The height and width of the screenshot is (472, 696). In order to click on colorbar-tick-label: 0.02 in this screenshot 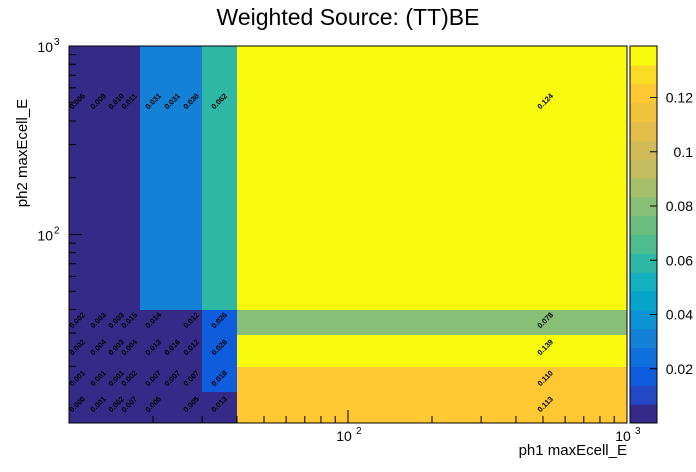, I will do `click(679, 369)`.